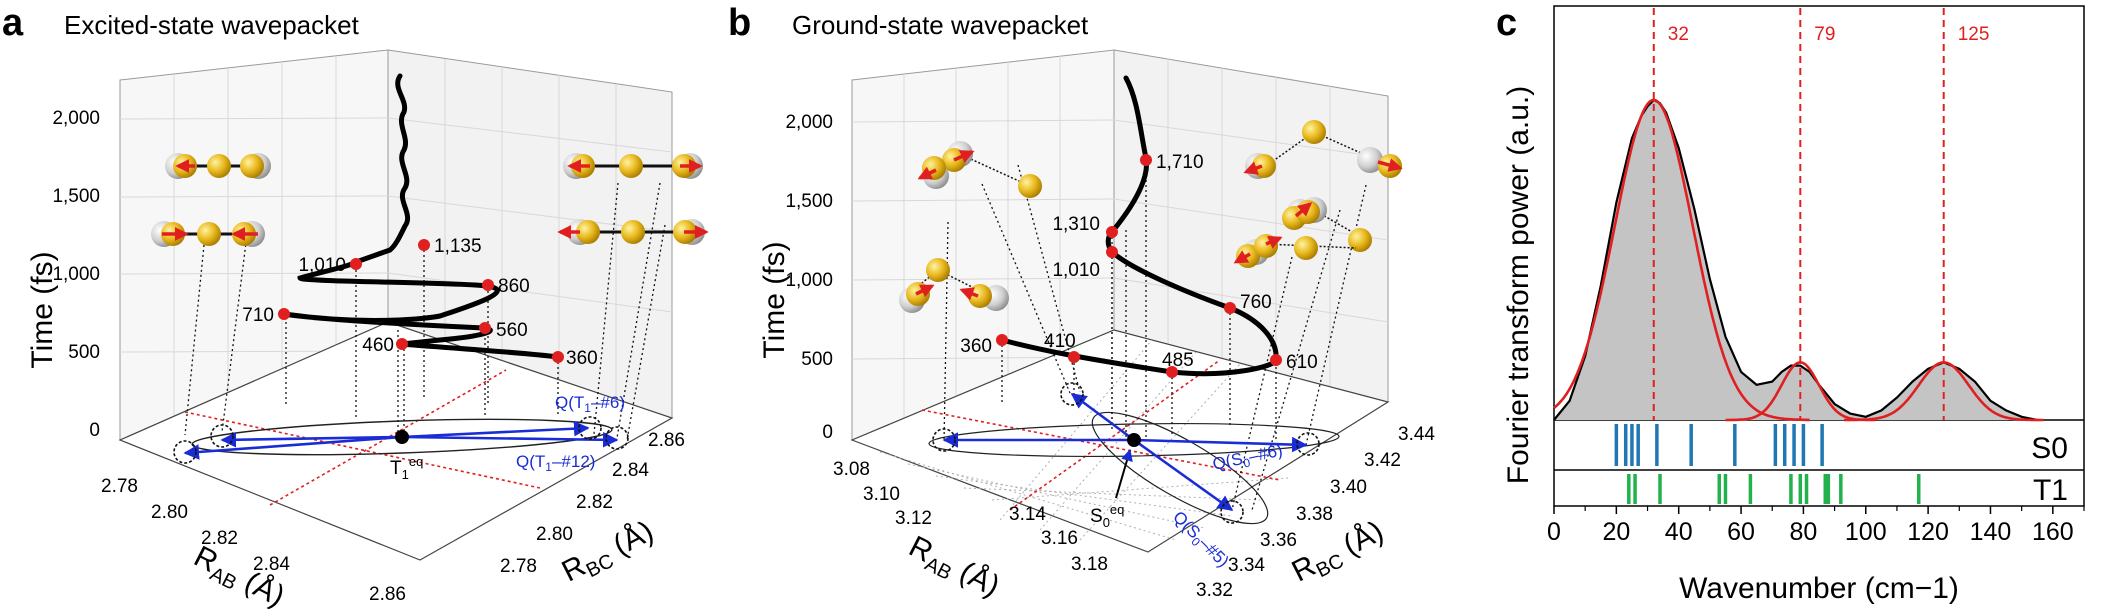  I want to click on b-label-1010: 1,010, so click(1076, 270).